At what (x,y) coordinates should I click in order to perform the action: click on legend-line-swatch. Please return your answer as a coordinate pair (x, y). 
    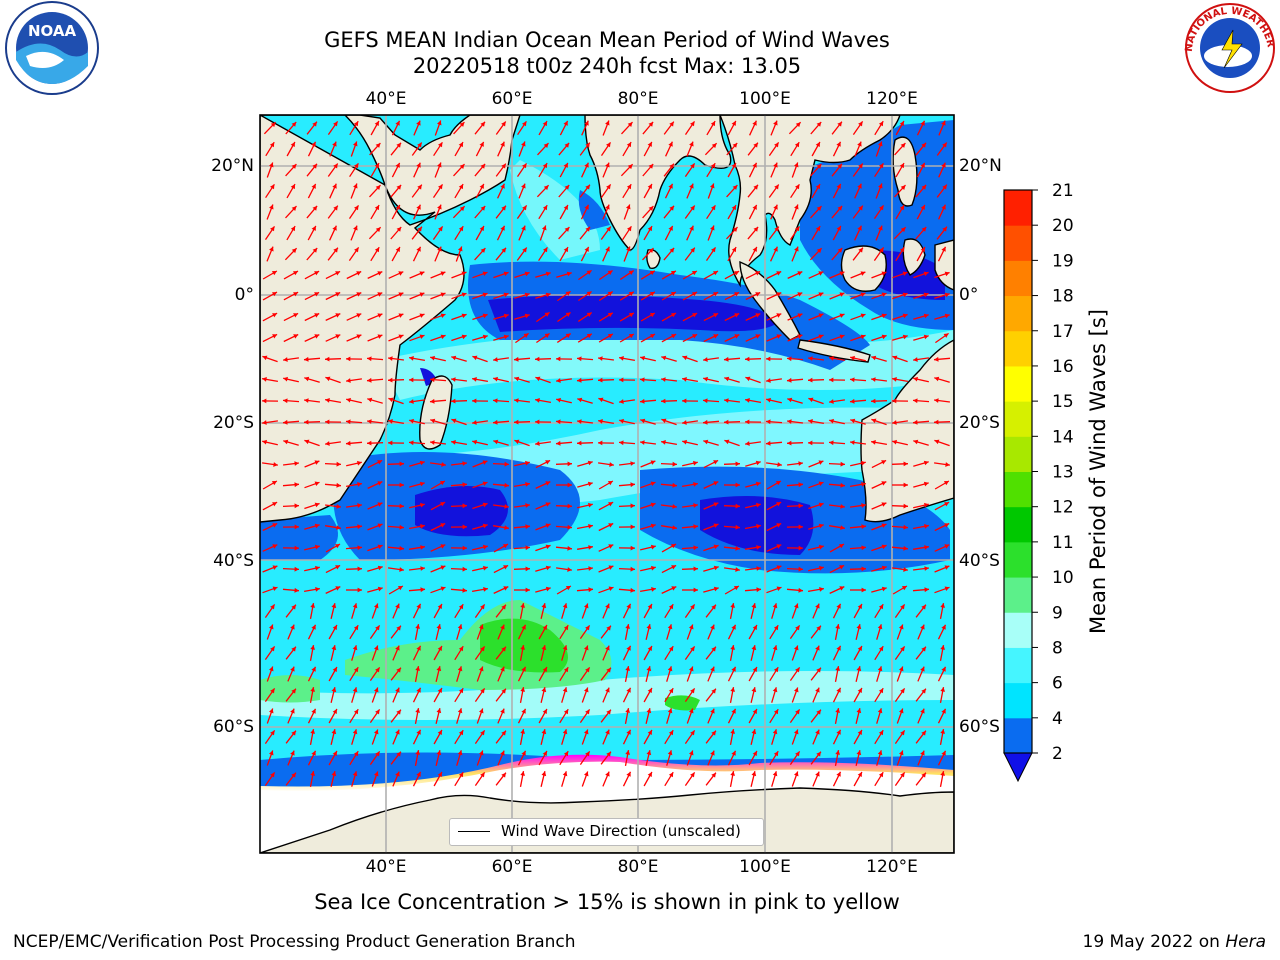
    Looking at the image, I should click on (474, 831).